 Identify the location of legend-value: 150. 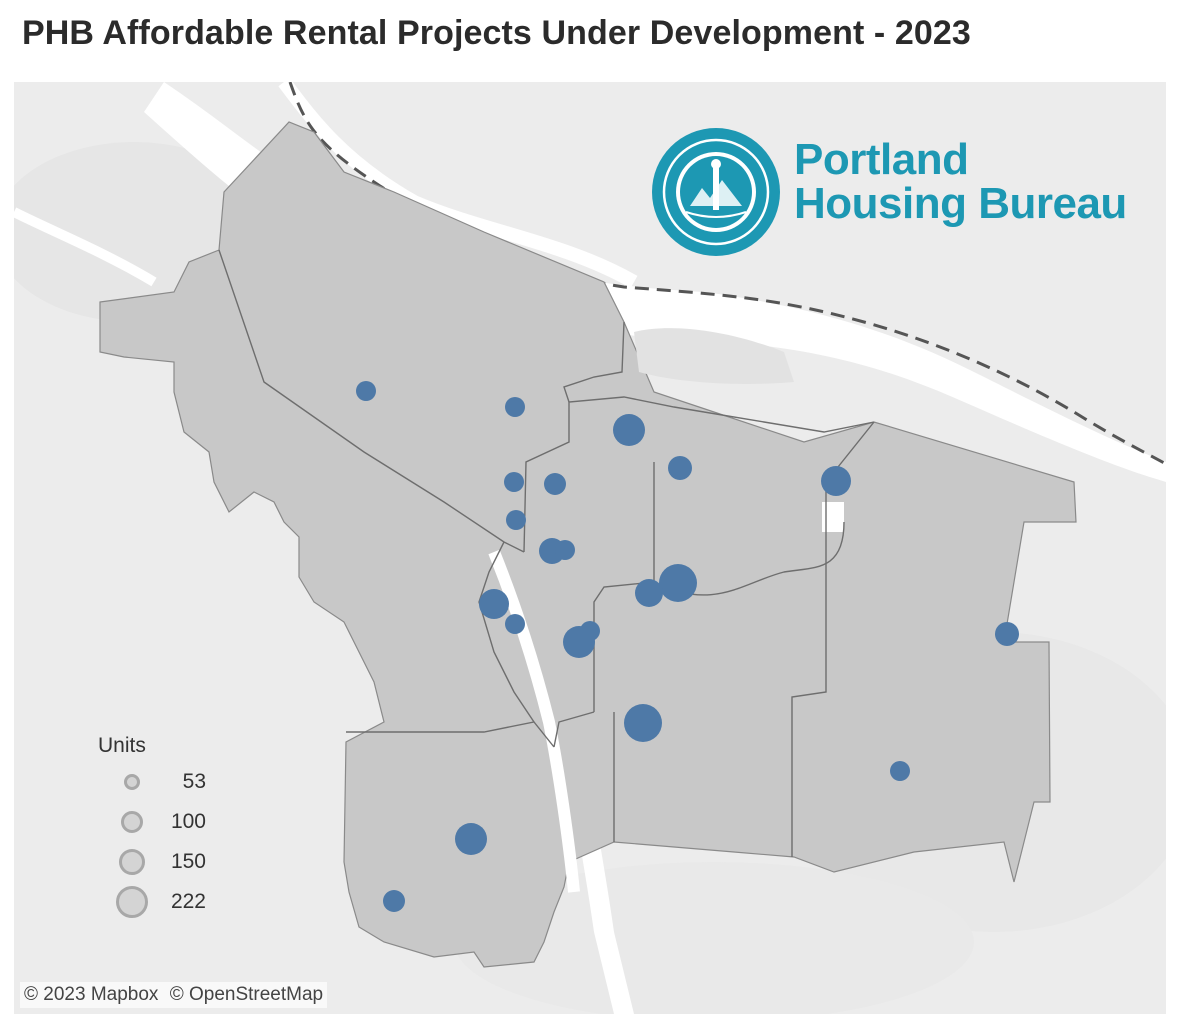
(188, 861).